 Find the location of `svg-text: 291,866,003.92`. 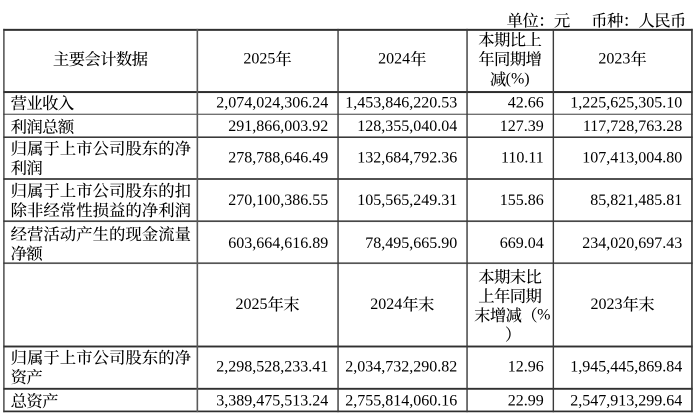

svg-text: 291,866,003.92 is located at coordinates (278, 126).